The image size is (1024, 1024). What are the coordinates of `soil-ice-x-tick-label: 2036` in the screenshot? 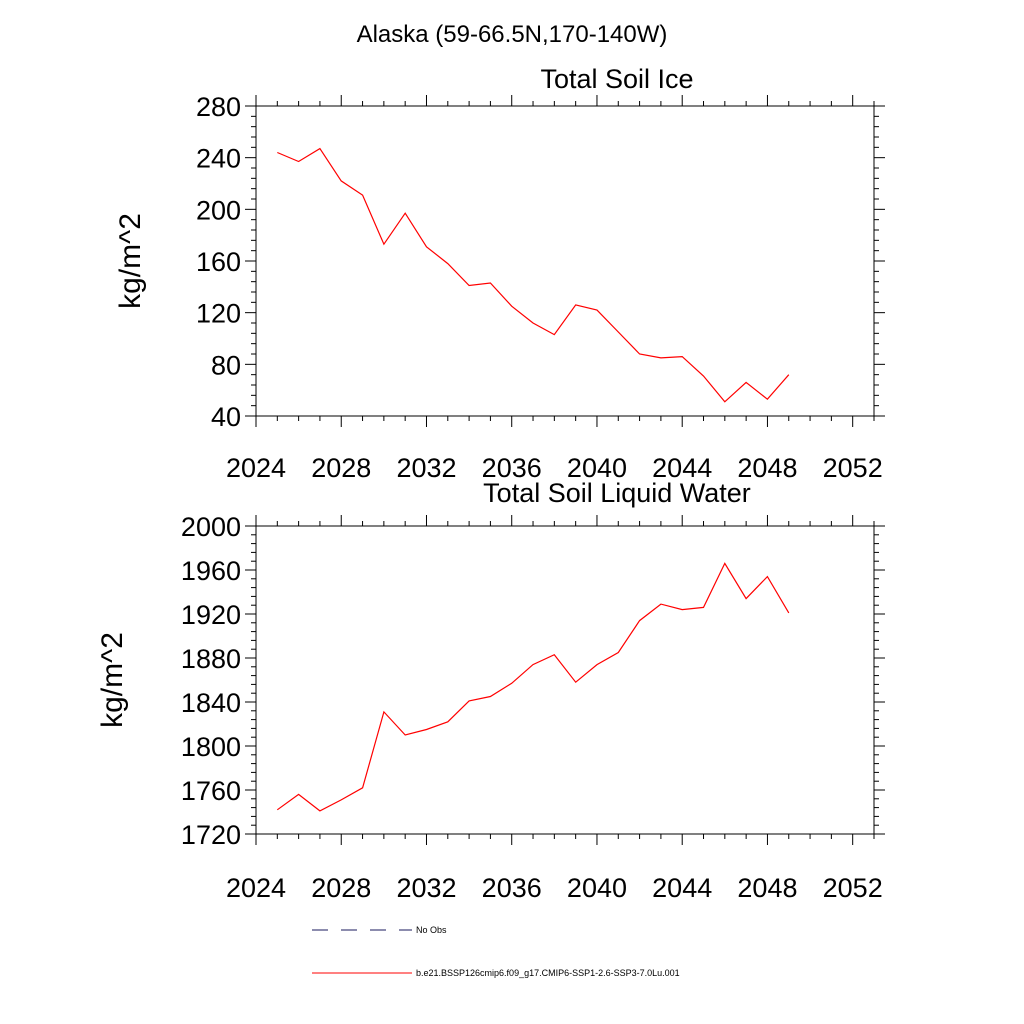 It's located at (512, 468).